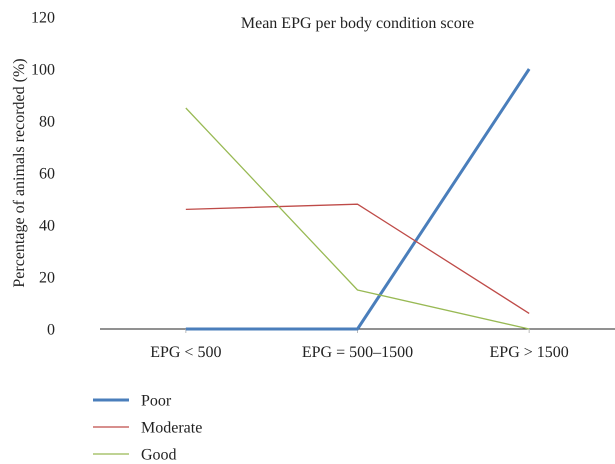 The image size is (615, 464). Describe the element at coordinates (159, 455) in the screenshot. I see `legend-label: Good` at that location.